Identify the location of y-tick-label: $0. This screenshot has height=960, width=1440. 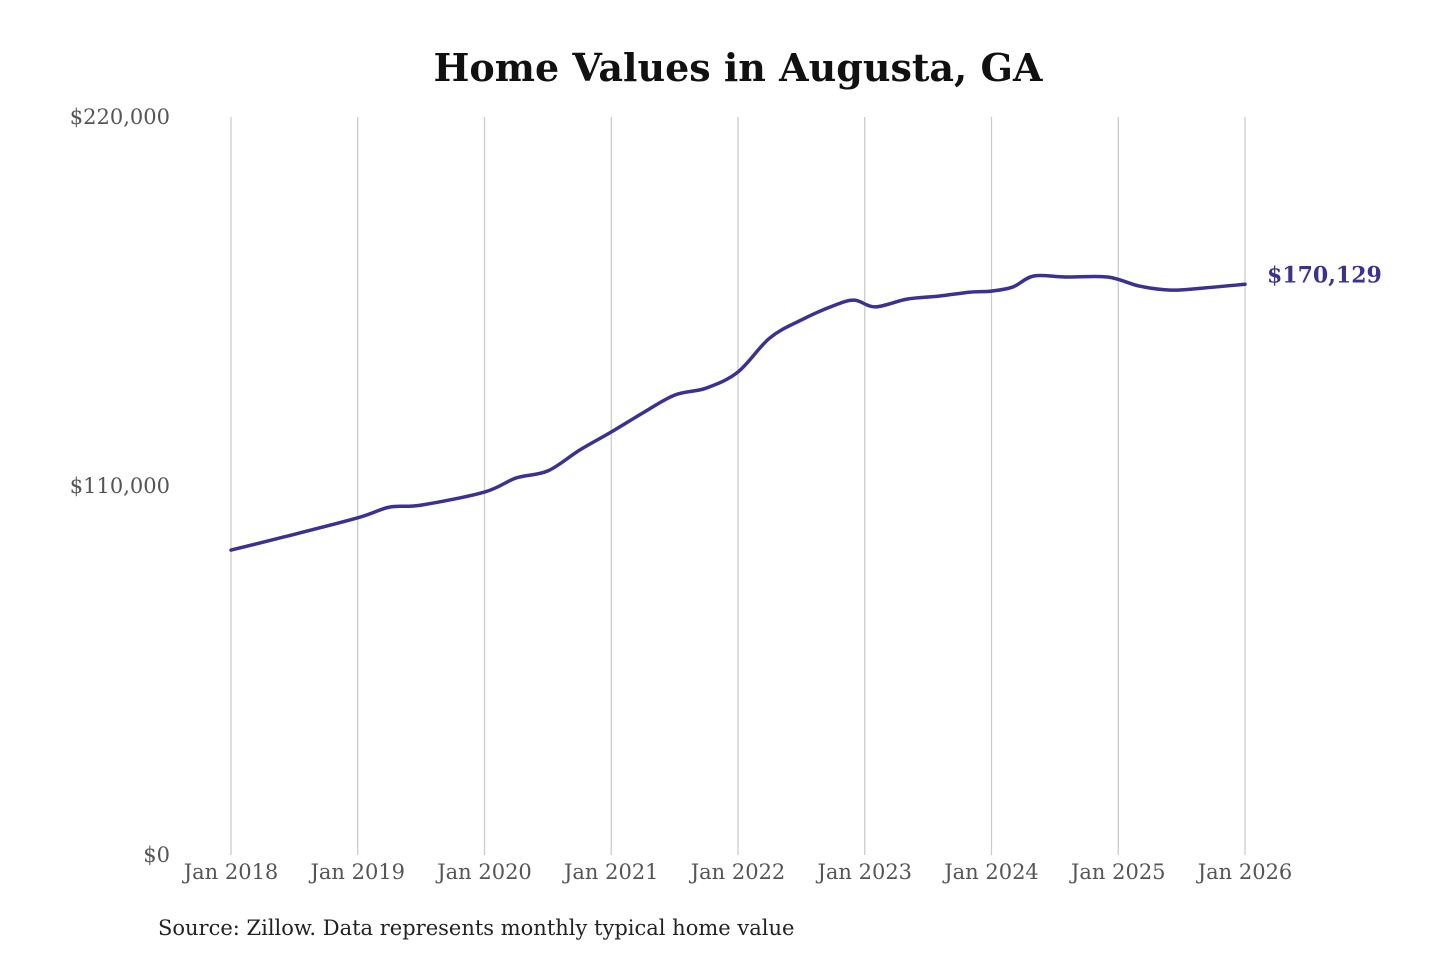
(156, 855).